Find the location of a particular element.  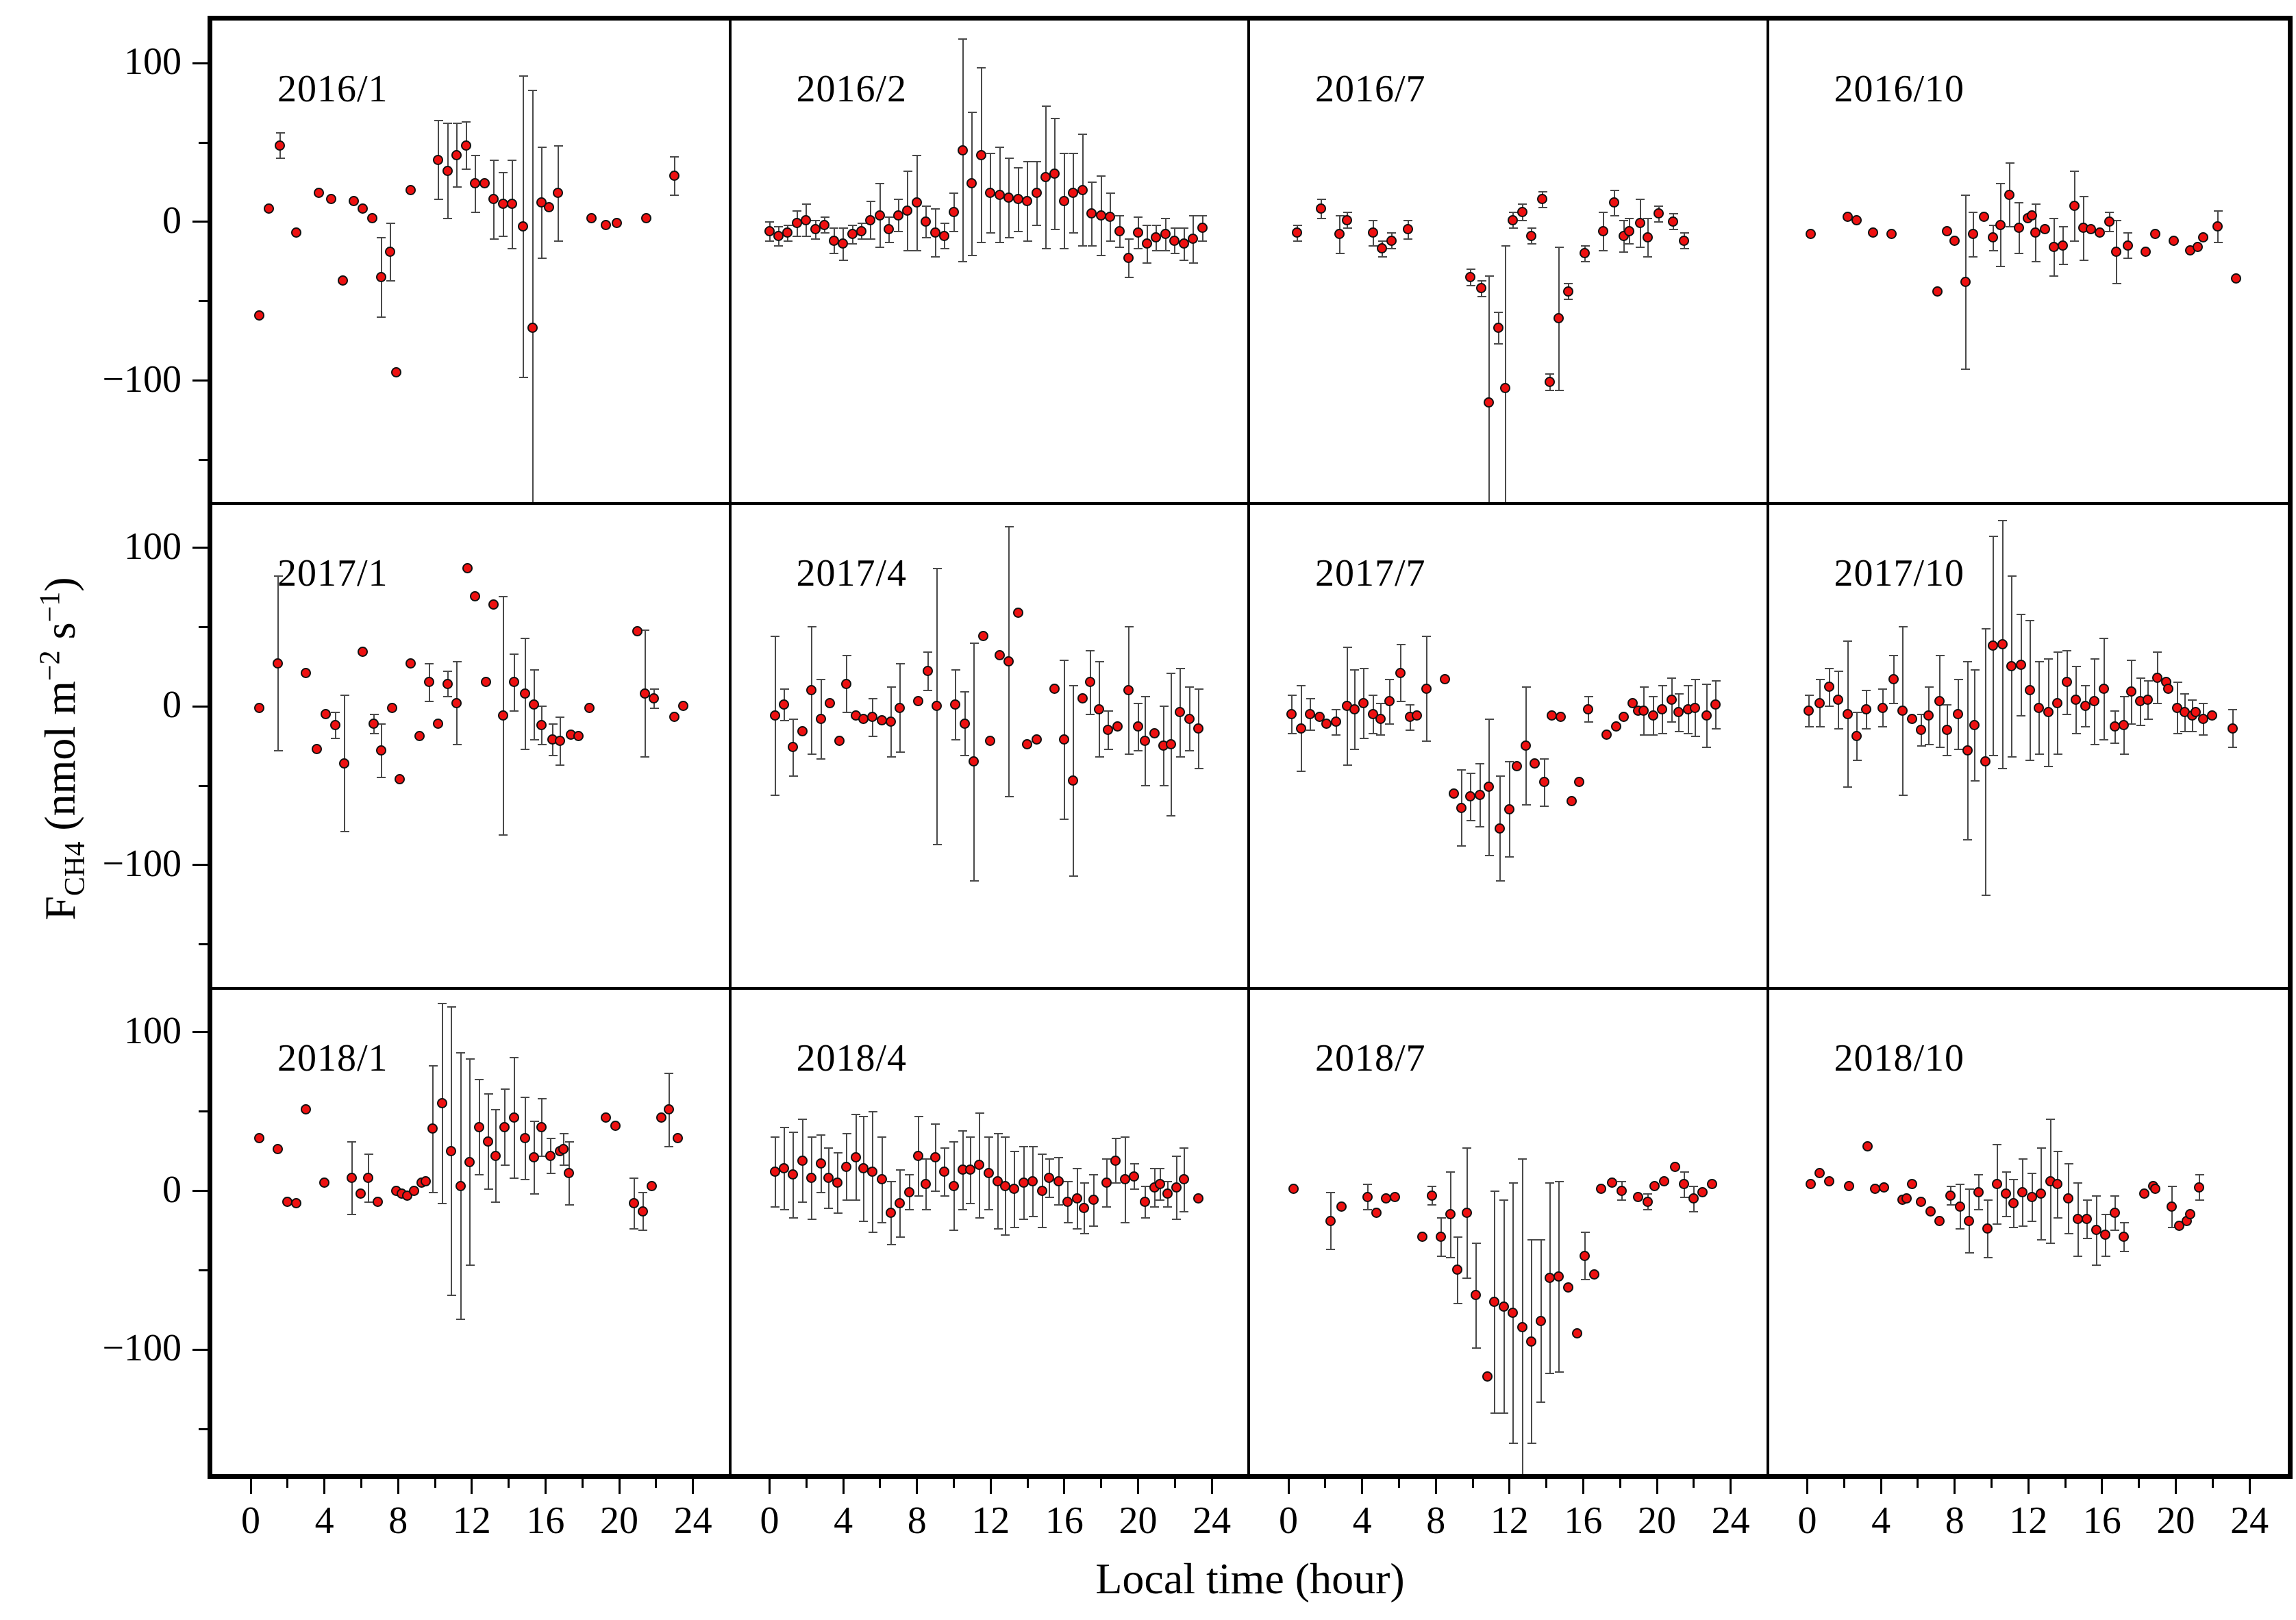

panel-title-2017-7: 2017/7 is located at coordinates (1370, 573).